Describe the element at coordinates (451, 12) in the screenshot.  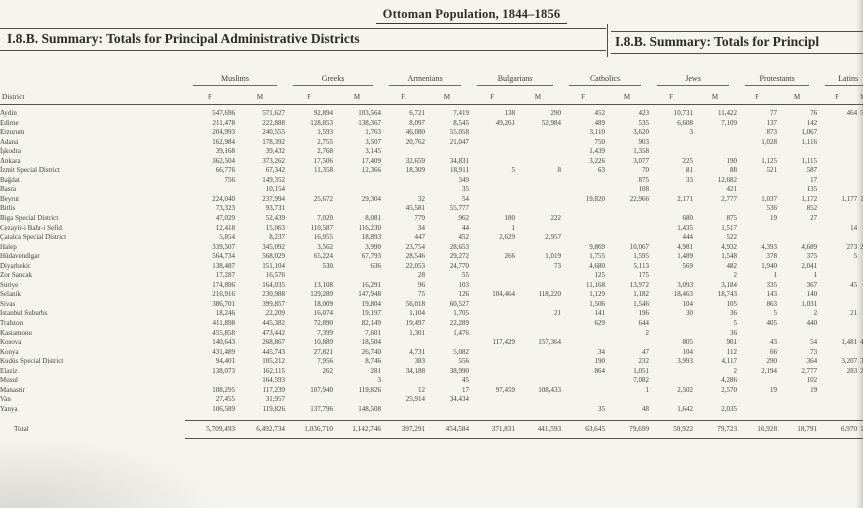
I see `title-row: Ottoman Population, 1844–1856` at that location.